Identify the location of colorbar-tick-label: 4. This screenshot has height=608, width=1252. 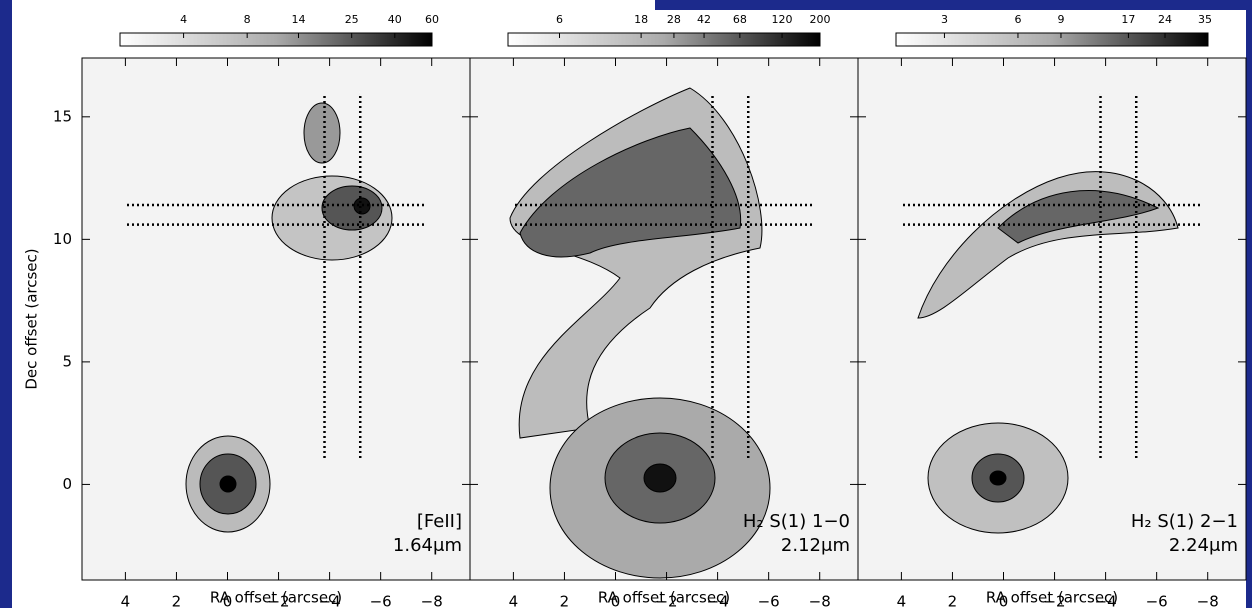
(183, 19).